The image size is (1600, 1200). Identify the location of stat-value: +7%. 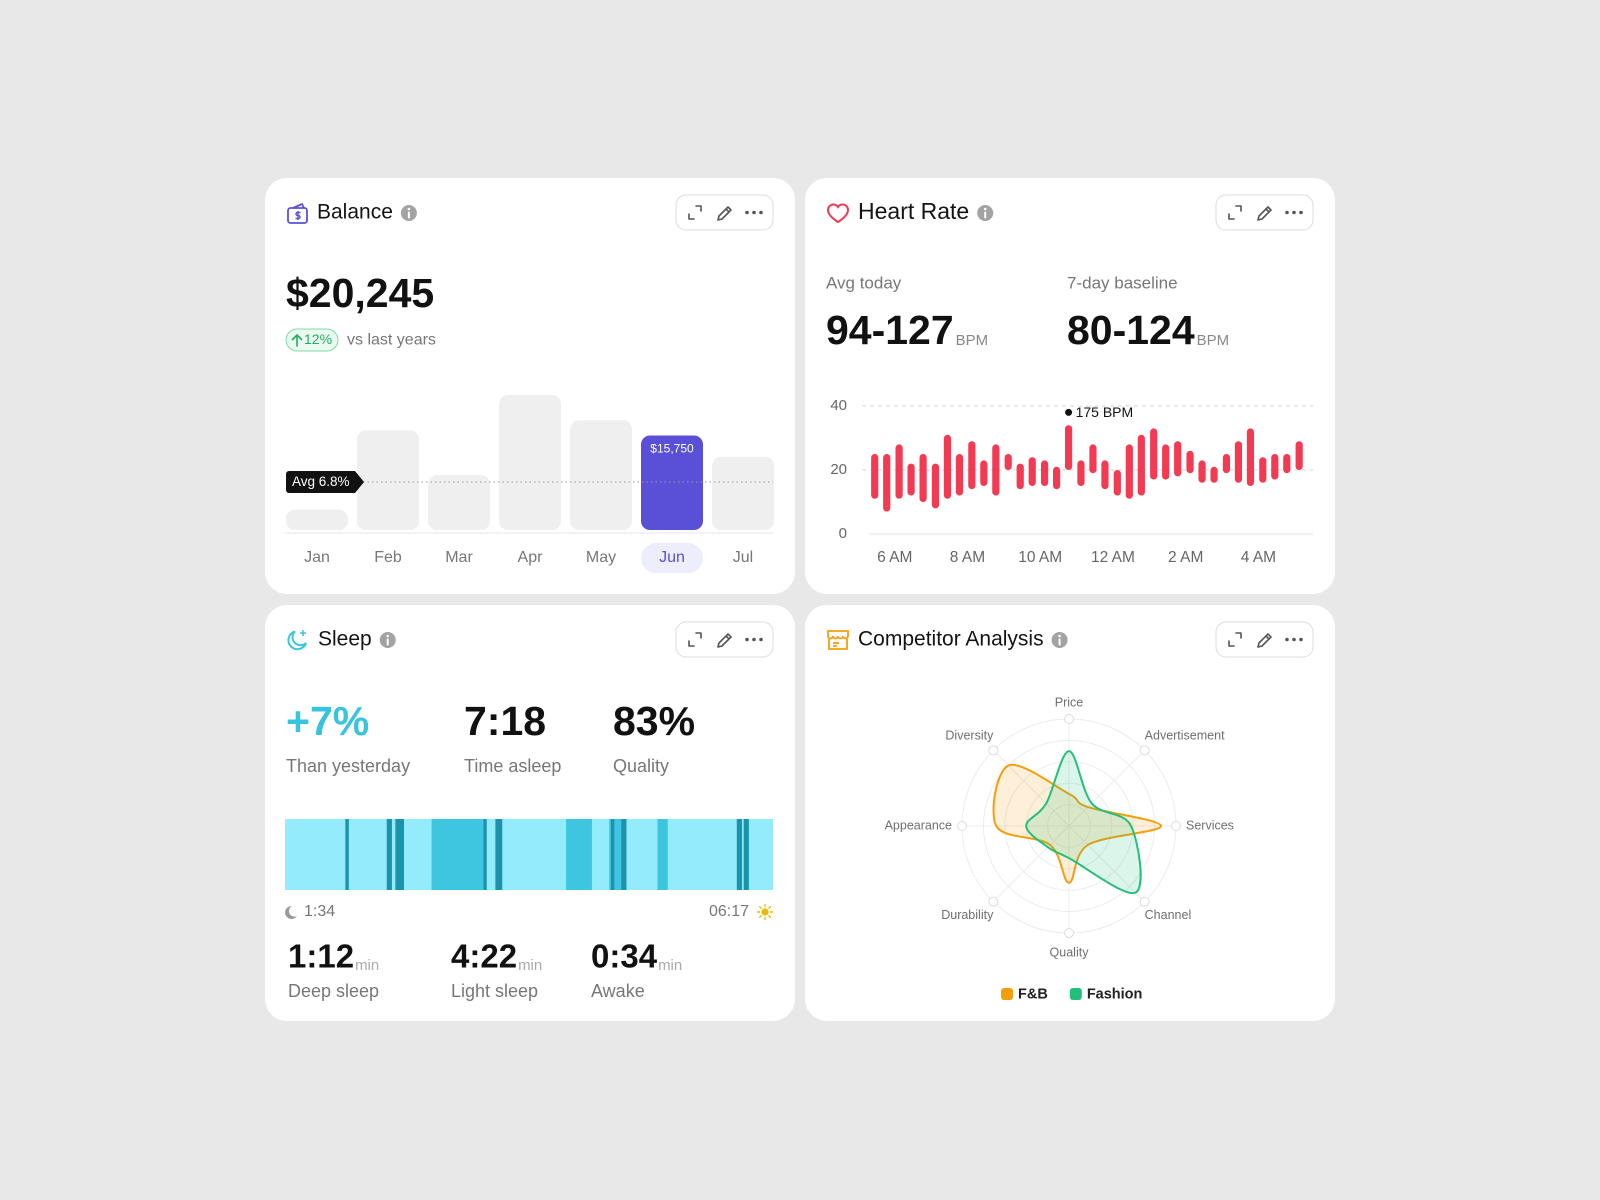
(327, 721).